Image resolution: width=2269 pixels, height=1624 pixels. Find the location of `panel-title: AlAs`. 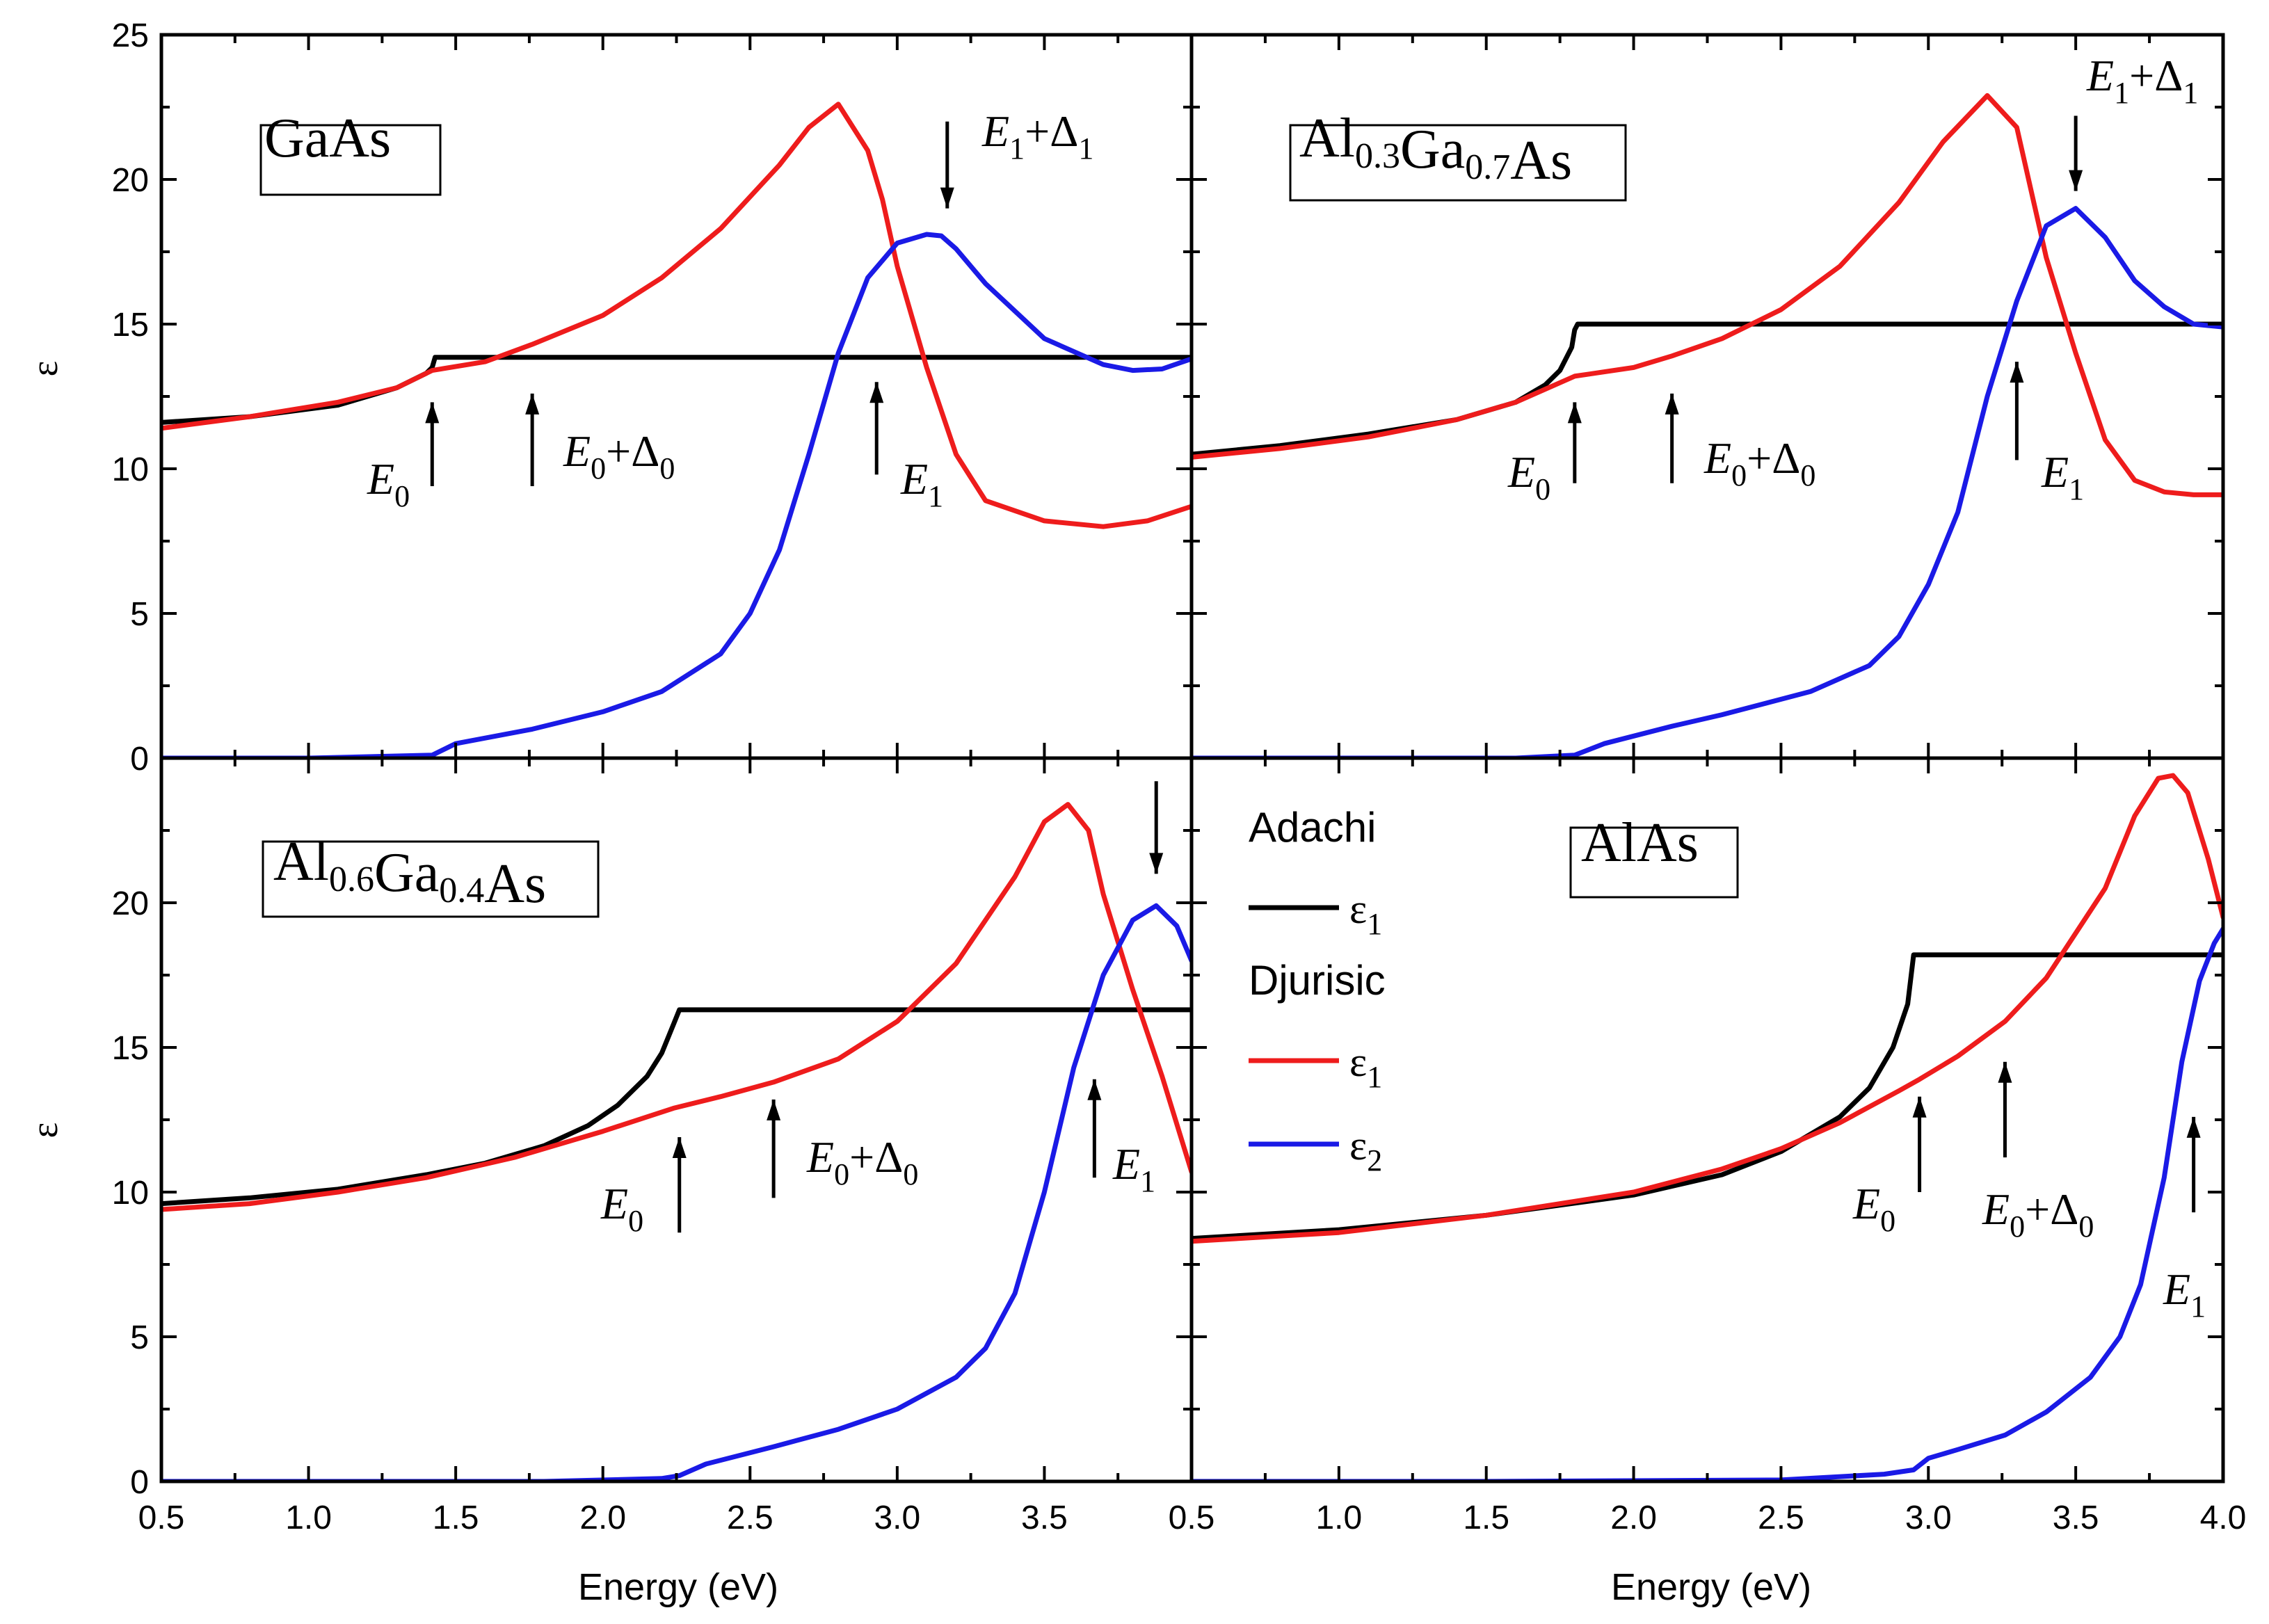

panel-title: AlAs is located at coordinates (1640, 843).